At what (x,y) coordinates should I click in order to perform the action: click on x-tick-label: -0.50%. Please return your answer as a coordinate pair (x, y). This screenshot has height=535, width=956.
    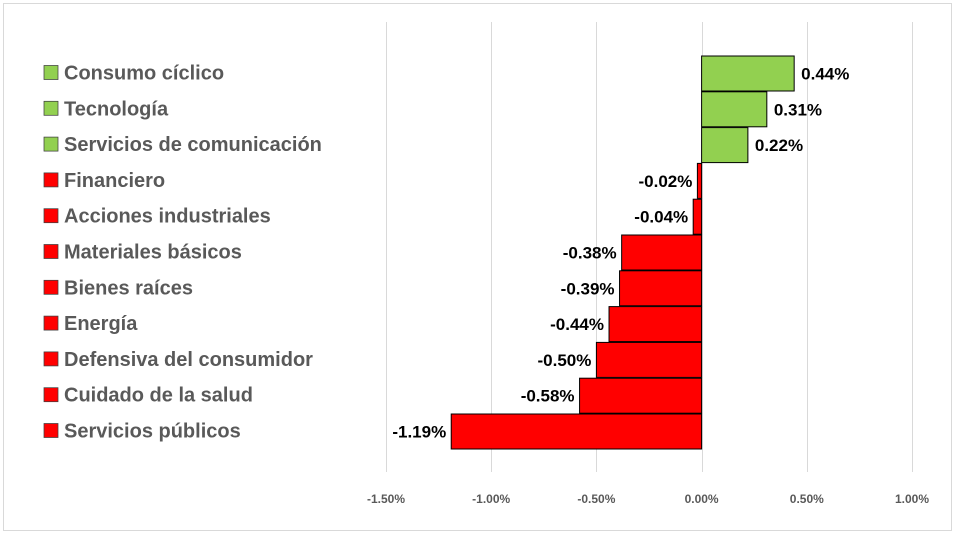
    Looking at the image, I should click on (596, 499).